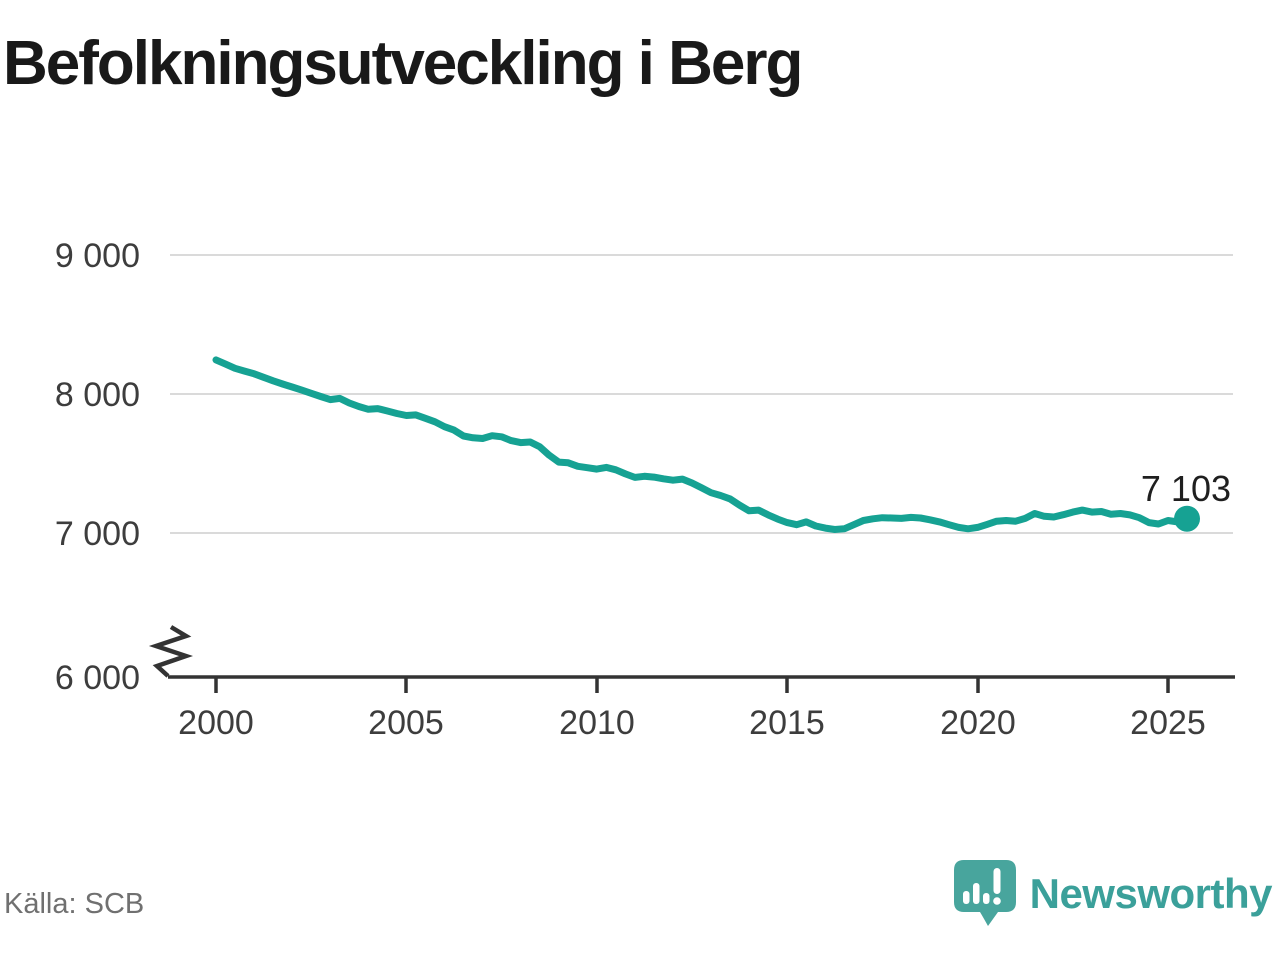 Image resolution: width=1280 pixels, height=960 pixels. Describe the element at coordinates (1186, 488) in the screenshot. I see `latest-value-label: 7 103` at that location.